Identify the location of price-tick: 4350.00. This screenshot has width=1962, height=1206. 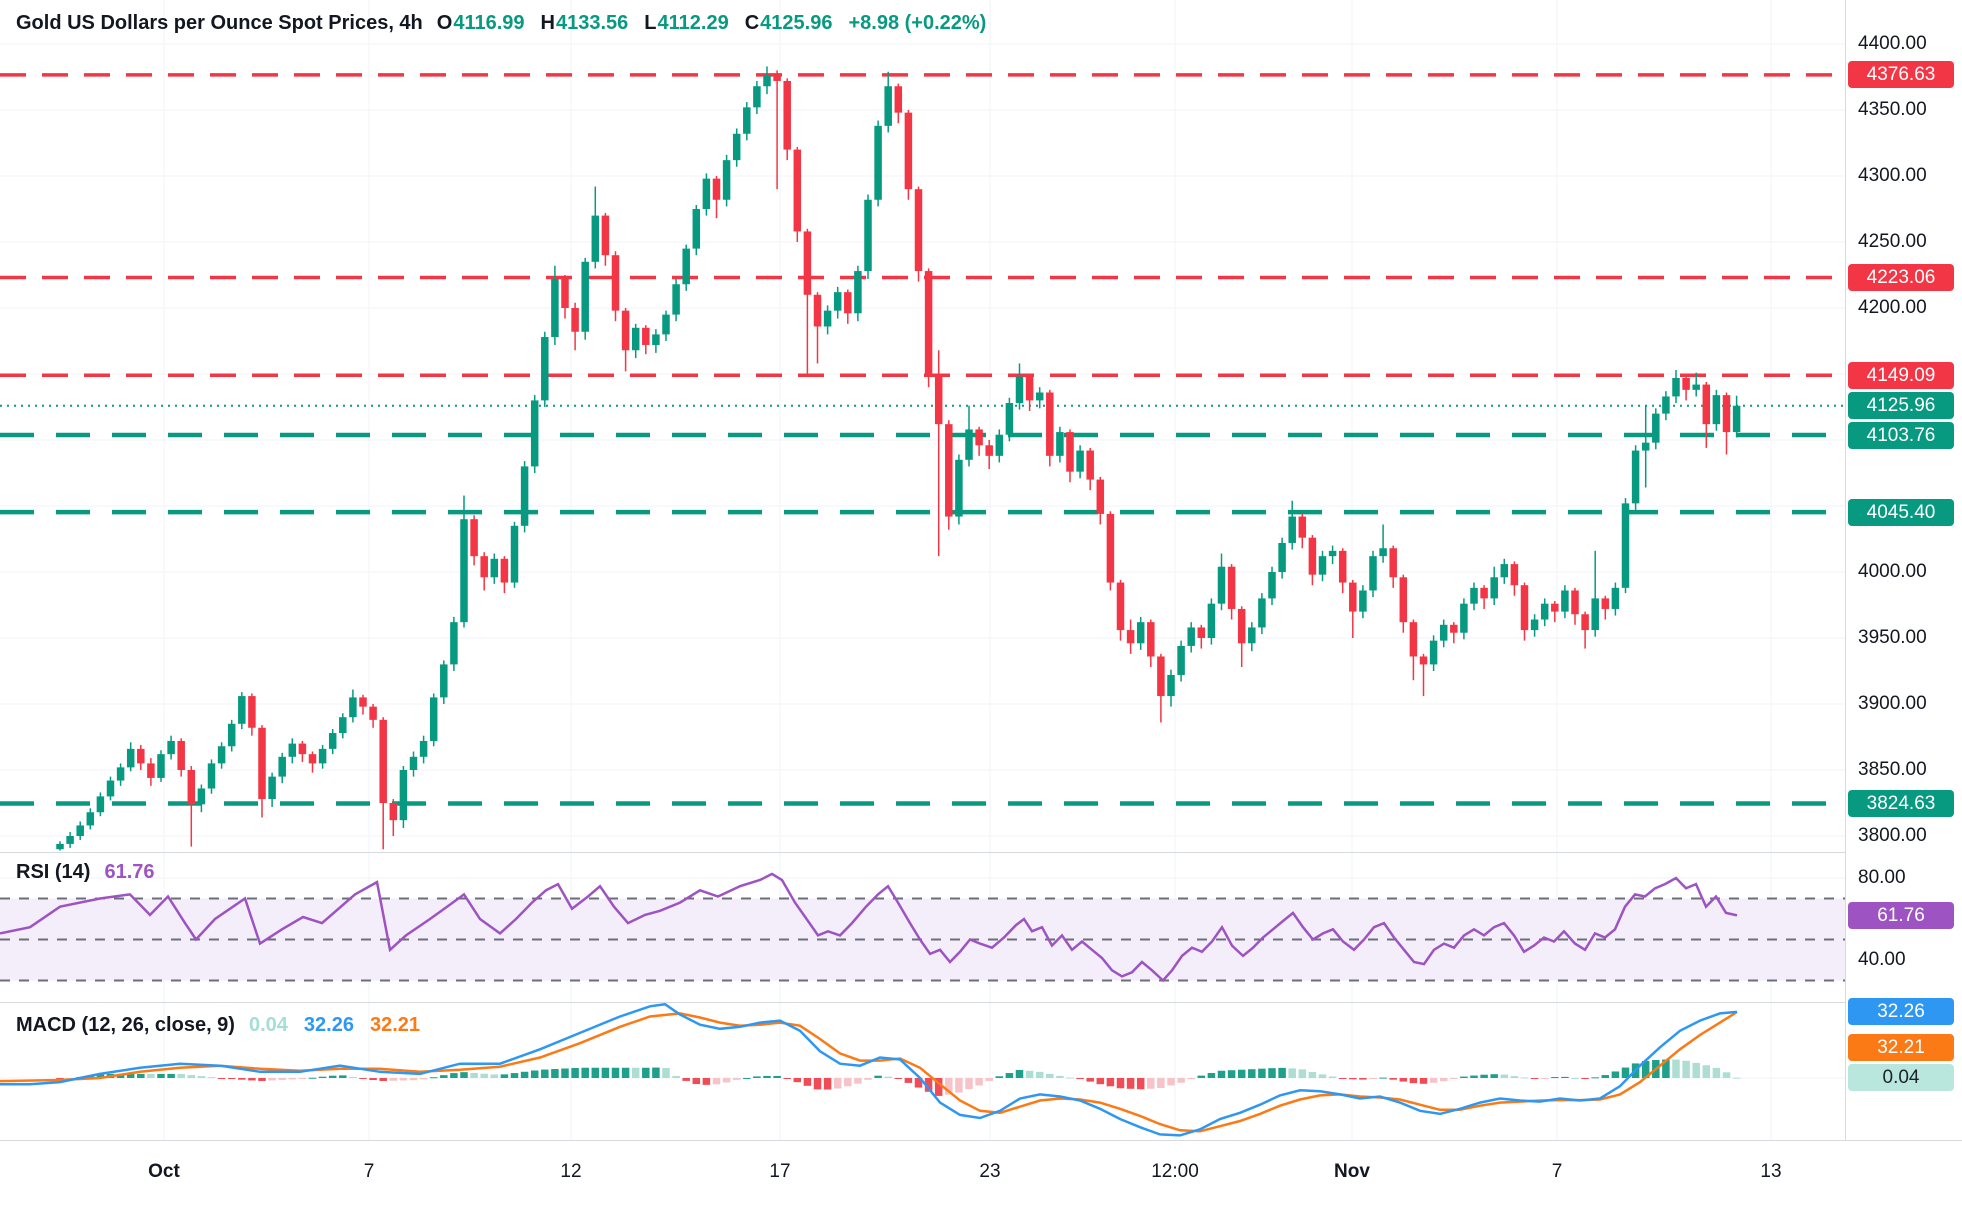
(1892, 109).